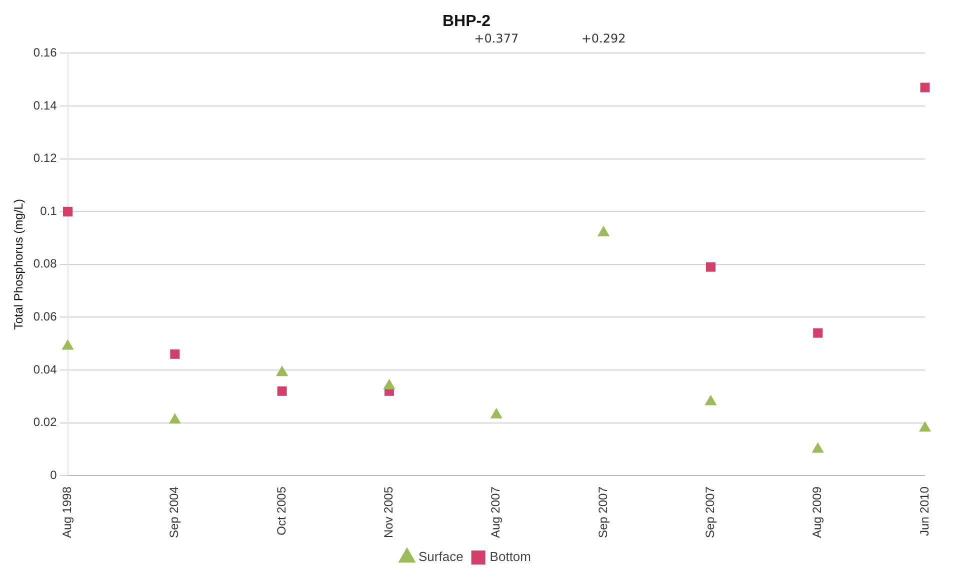 Image resolution: width=953 pixels, height=582 pixels. Describe the element at coordinates (45, 263) in the screenshot. I see `y-tick-label: 0.08` at that location.